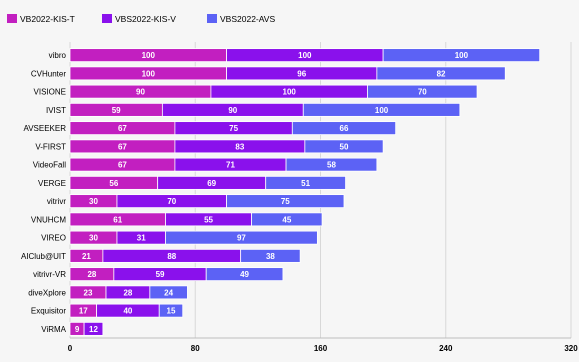  I want to click on data-label: 17, so click(83, 311).